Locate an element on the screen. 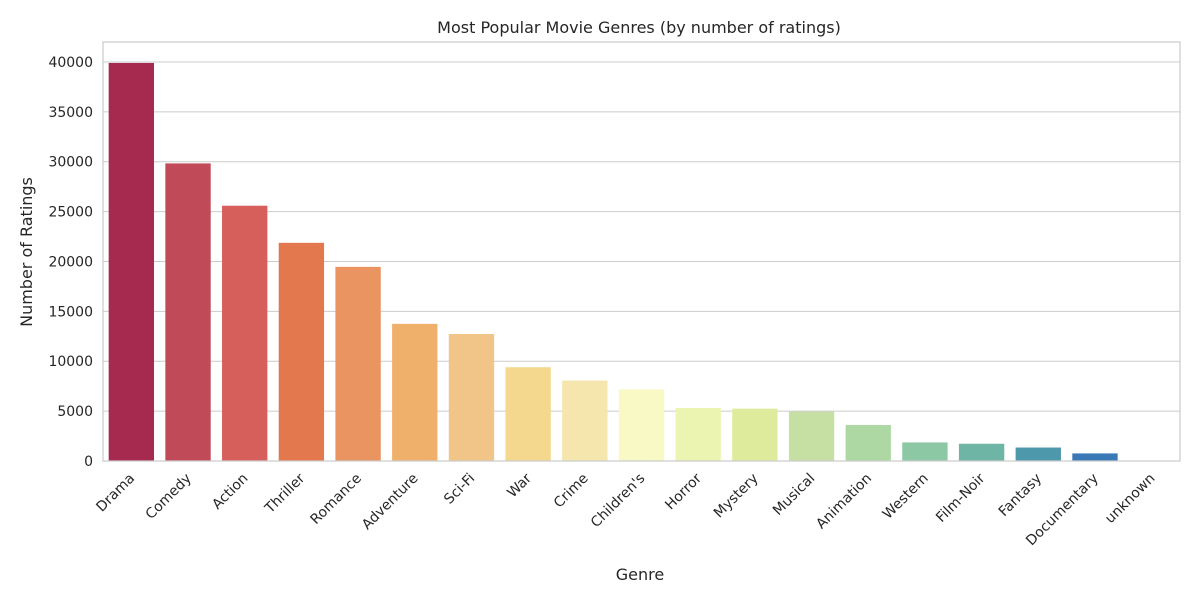 This screenshot has width=1200, height=600. bar-documentary is located at coordinates (1095, 457).